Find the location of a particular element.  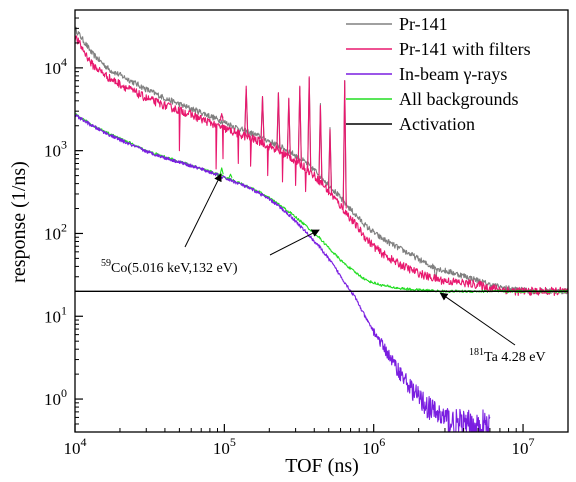

x-tick-label: 10⁵ is located at coordinates (224, 446).